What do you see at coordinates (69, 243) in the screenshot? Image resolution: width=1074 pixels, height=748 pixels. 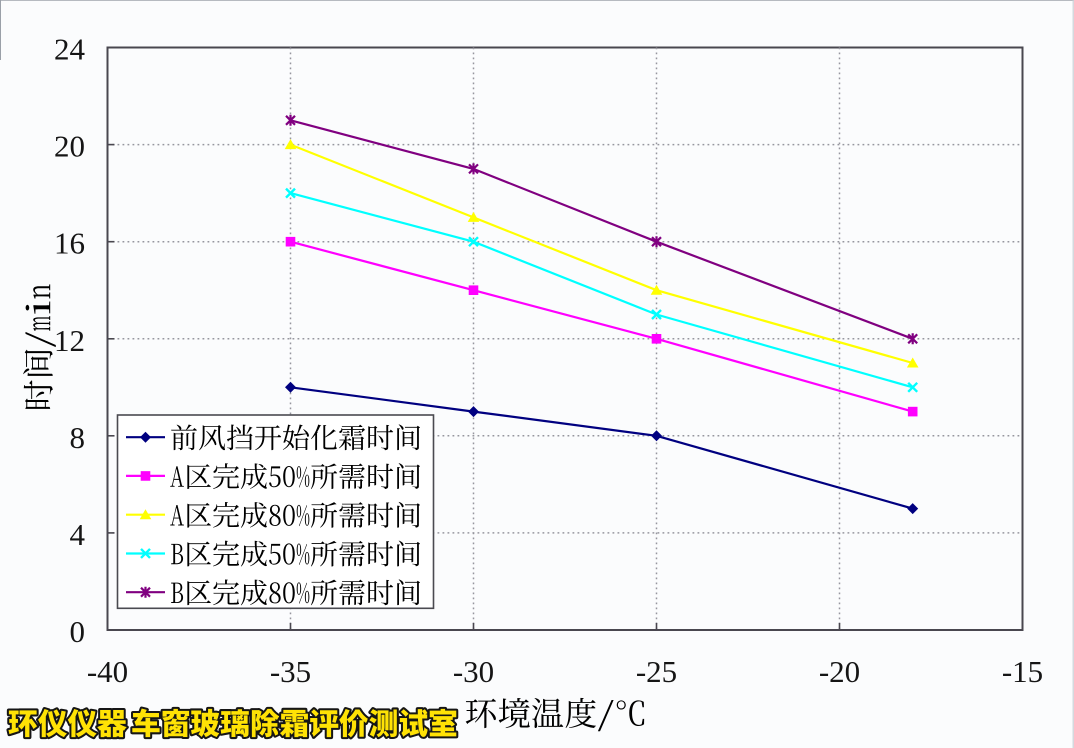 I see `svg-text: 16` at bounding box center [69, 243].